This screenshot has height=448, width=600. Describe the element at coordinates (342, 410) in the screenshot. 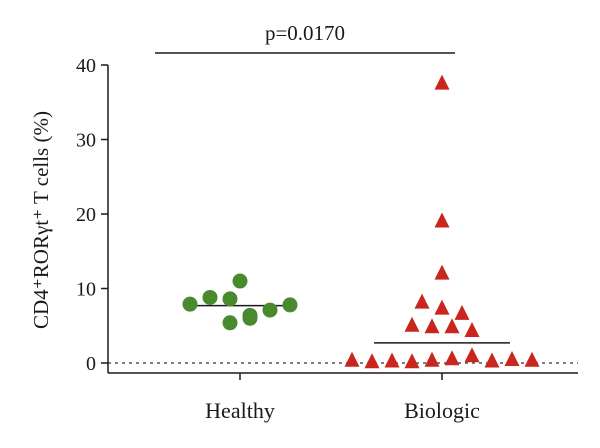

I see `category-labels: Healthy Biologic` at that location.